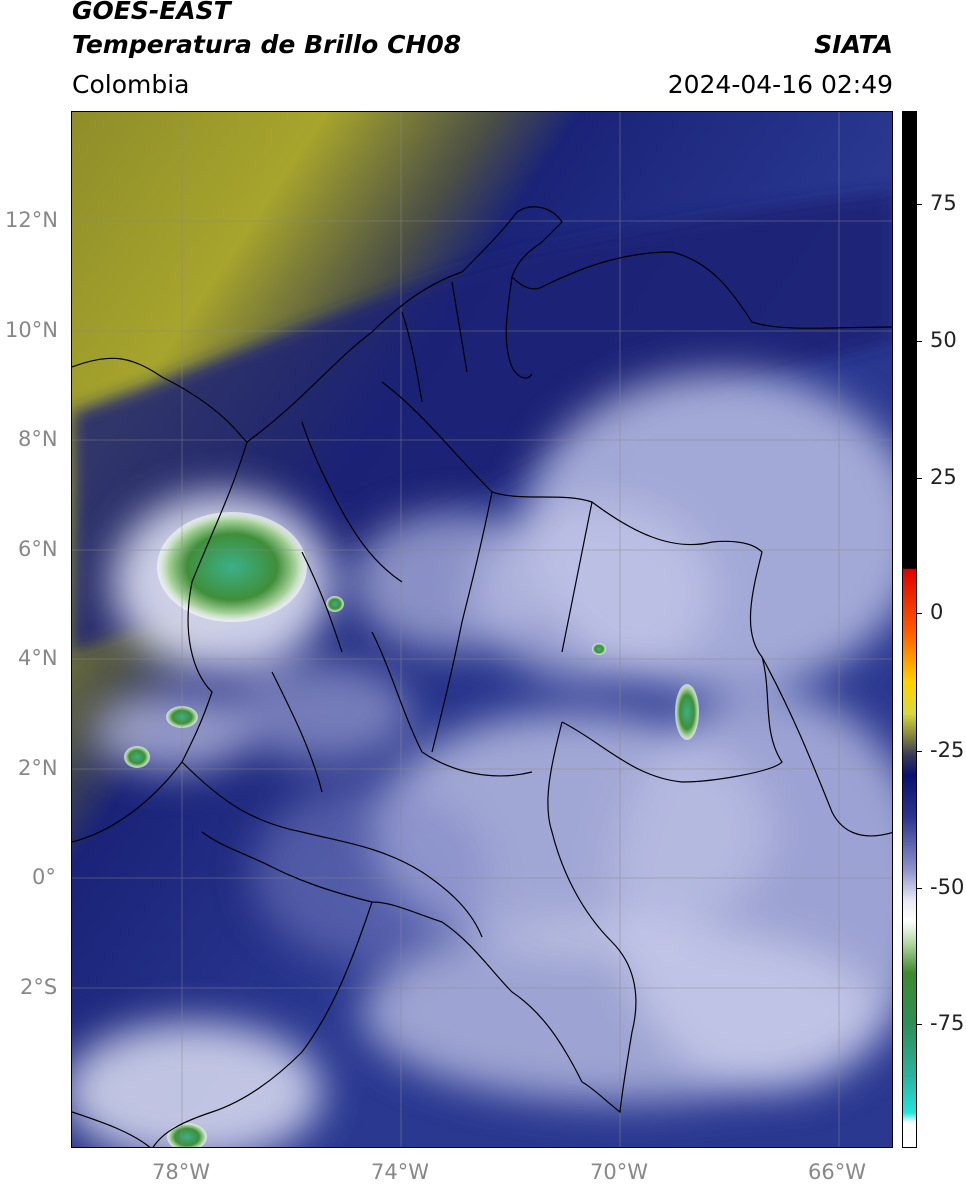 The image size is (966, 1190). I want to click on colorbar-tick-label: 50, so click(943, 340).